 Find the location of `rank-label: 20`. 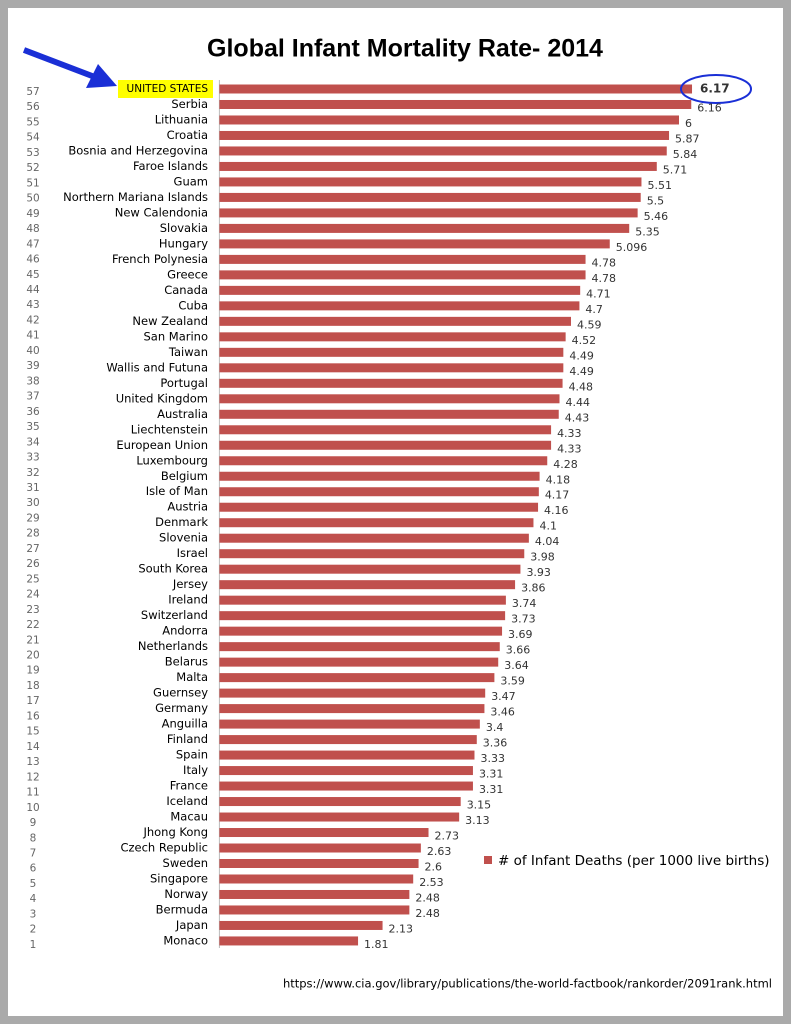

rank-label: 20 is located at coordinates (32, 656).